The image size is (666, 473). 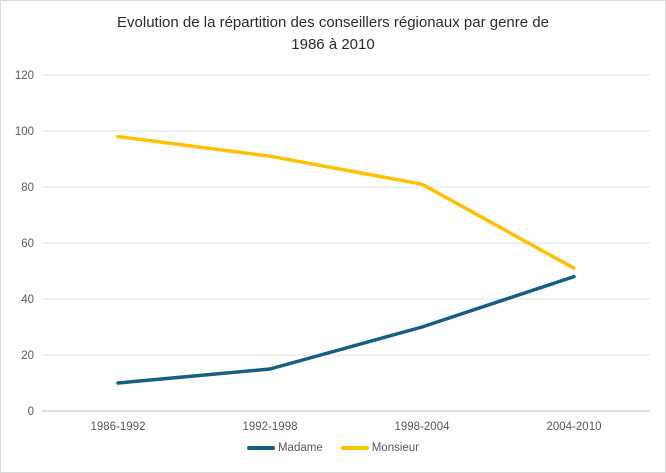 What do you see at coordinates (24, 76) in the screenshot?
I see `y-tick-label: 120` at bounding box center [24, 76].